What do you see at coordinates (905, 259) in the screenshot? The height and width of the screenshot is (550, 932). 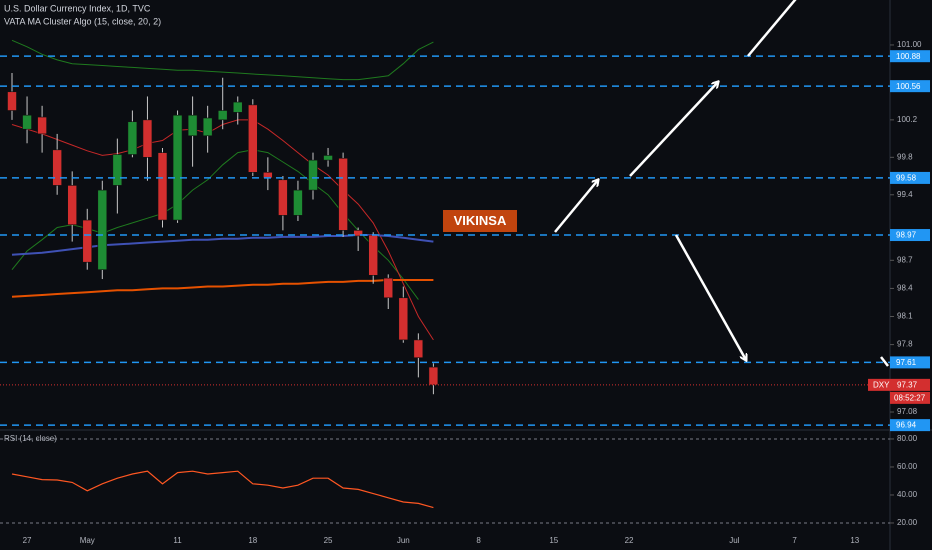 I see `y-tick-label: 98.7` at bounding box center [905, 259].